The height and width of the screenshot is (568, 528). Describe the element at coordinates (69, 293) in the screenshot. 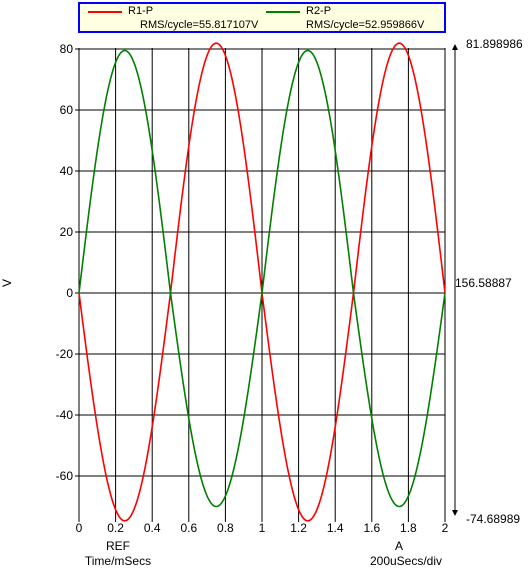

I see `y-tick-label: 0` at that location.